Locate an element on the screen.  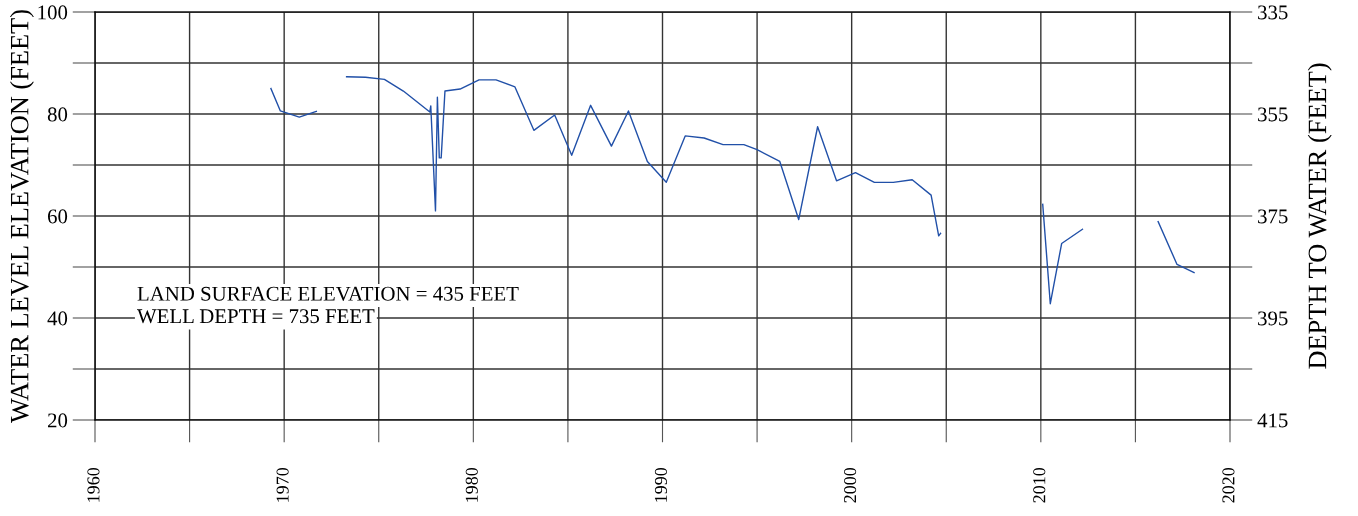
y2-axis-title: DEPTH TO WATER (FEET) is located at coordinates (1319, 216).